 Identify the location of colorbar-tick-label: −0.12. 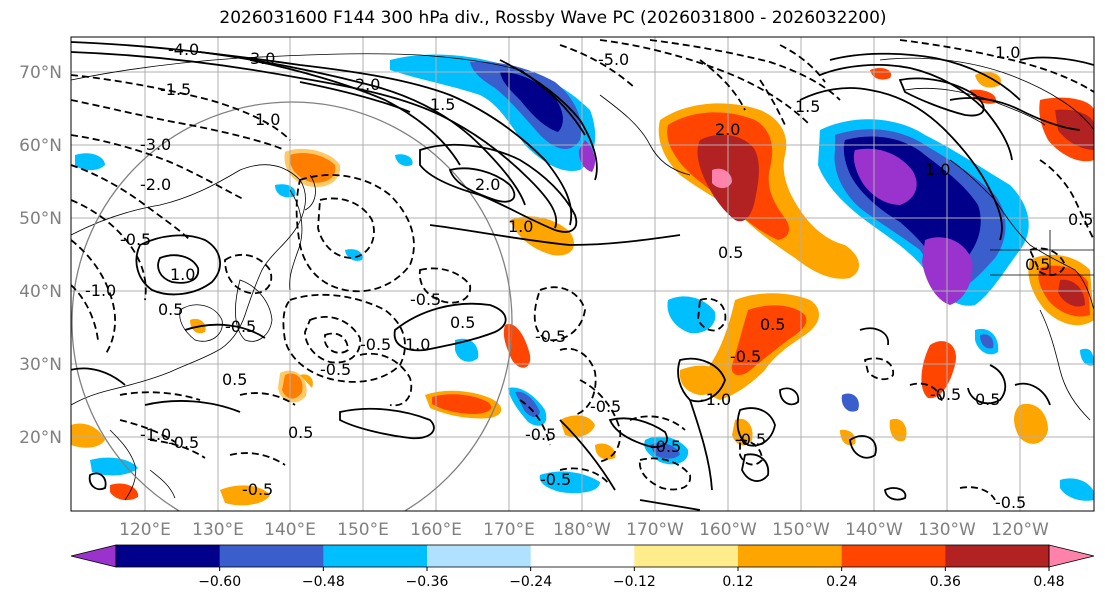
(634, 582).